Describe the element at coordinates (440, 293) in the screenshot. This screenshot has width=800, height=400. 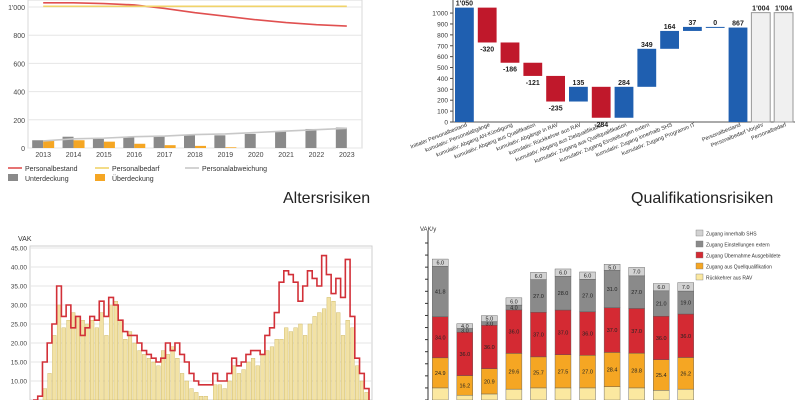
I see `stack-value-label: 41.8` at that location.